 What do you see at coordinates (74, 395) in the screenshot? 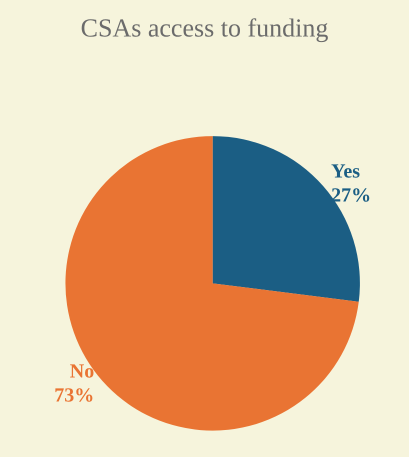
I see `data-label: 73%` at bounding box center [74, 395].